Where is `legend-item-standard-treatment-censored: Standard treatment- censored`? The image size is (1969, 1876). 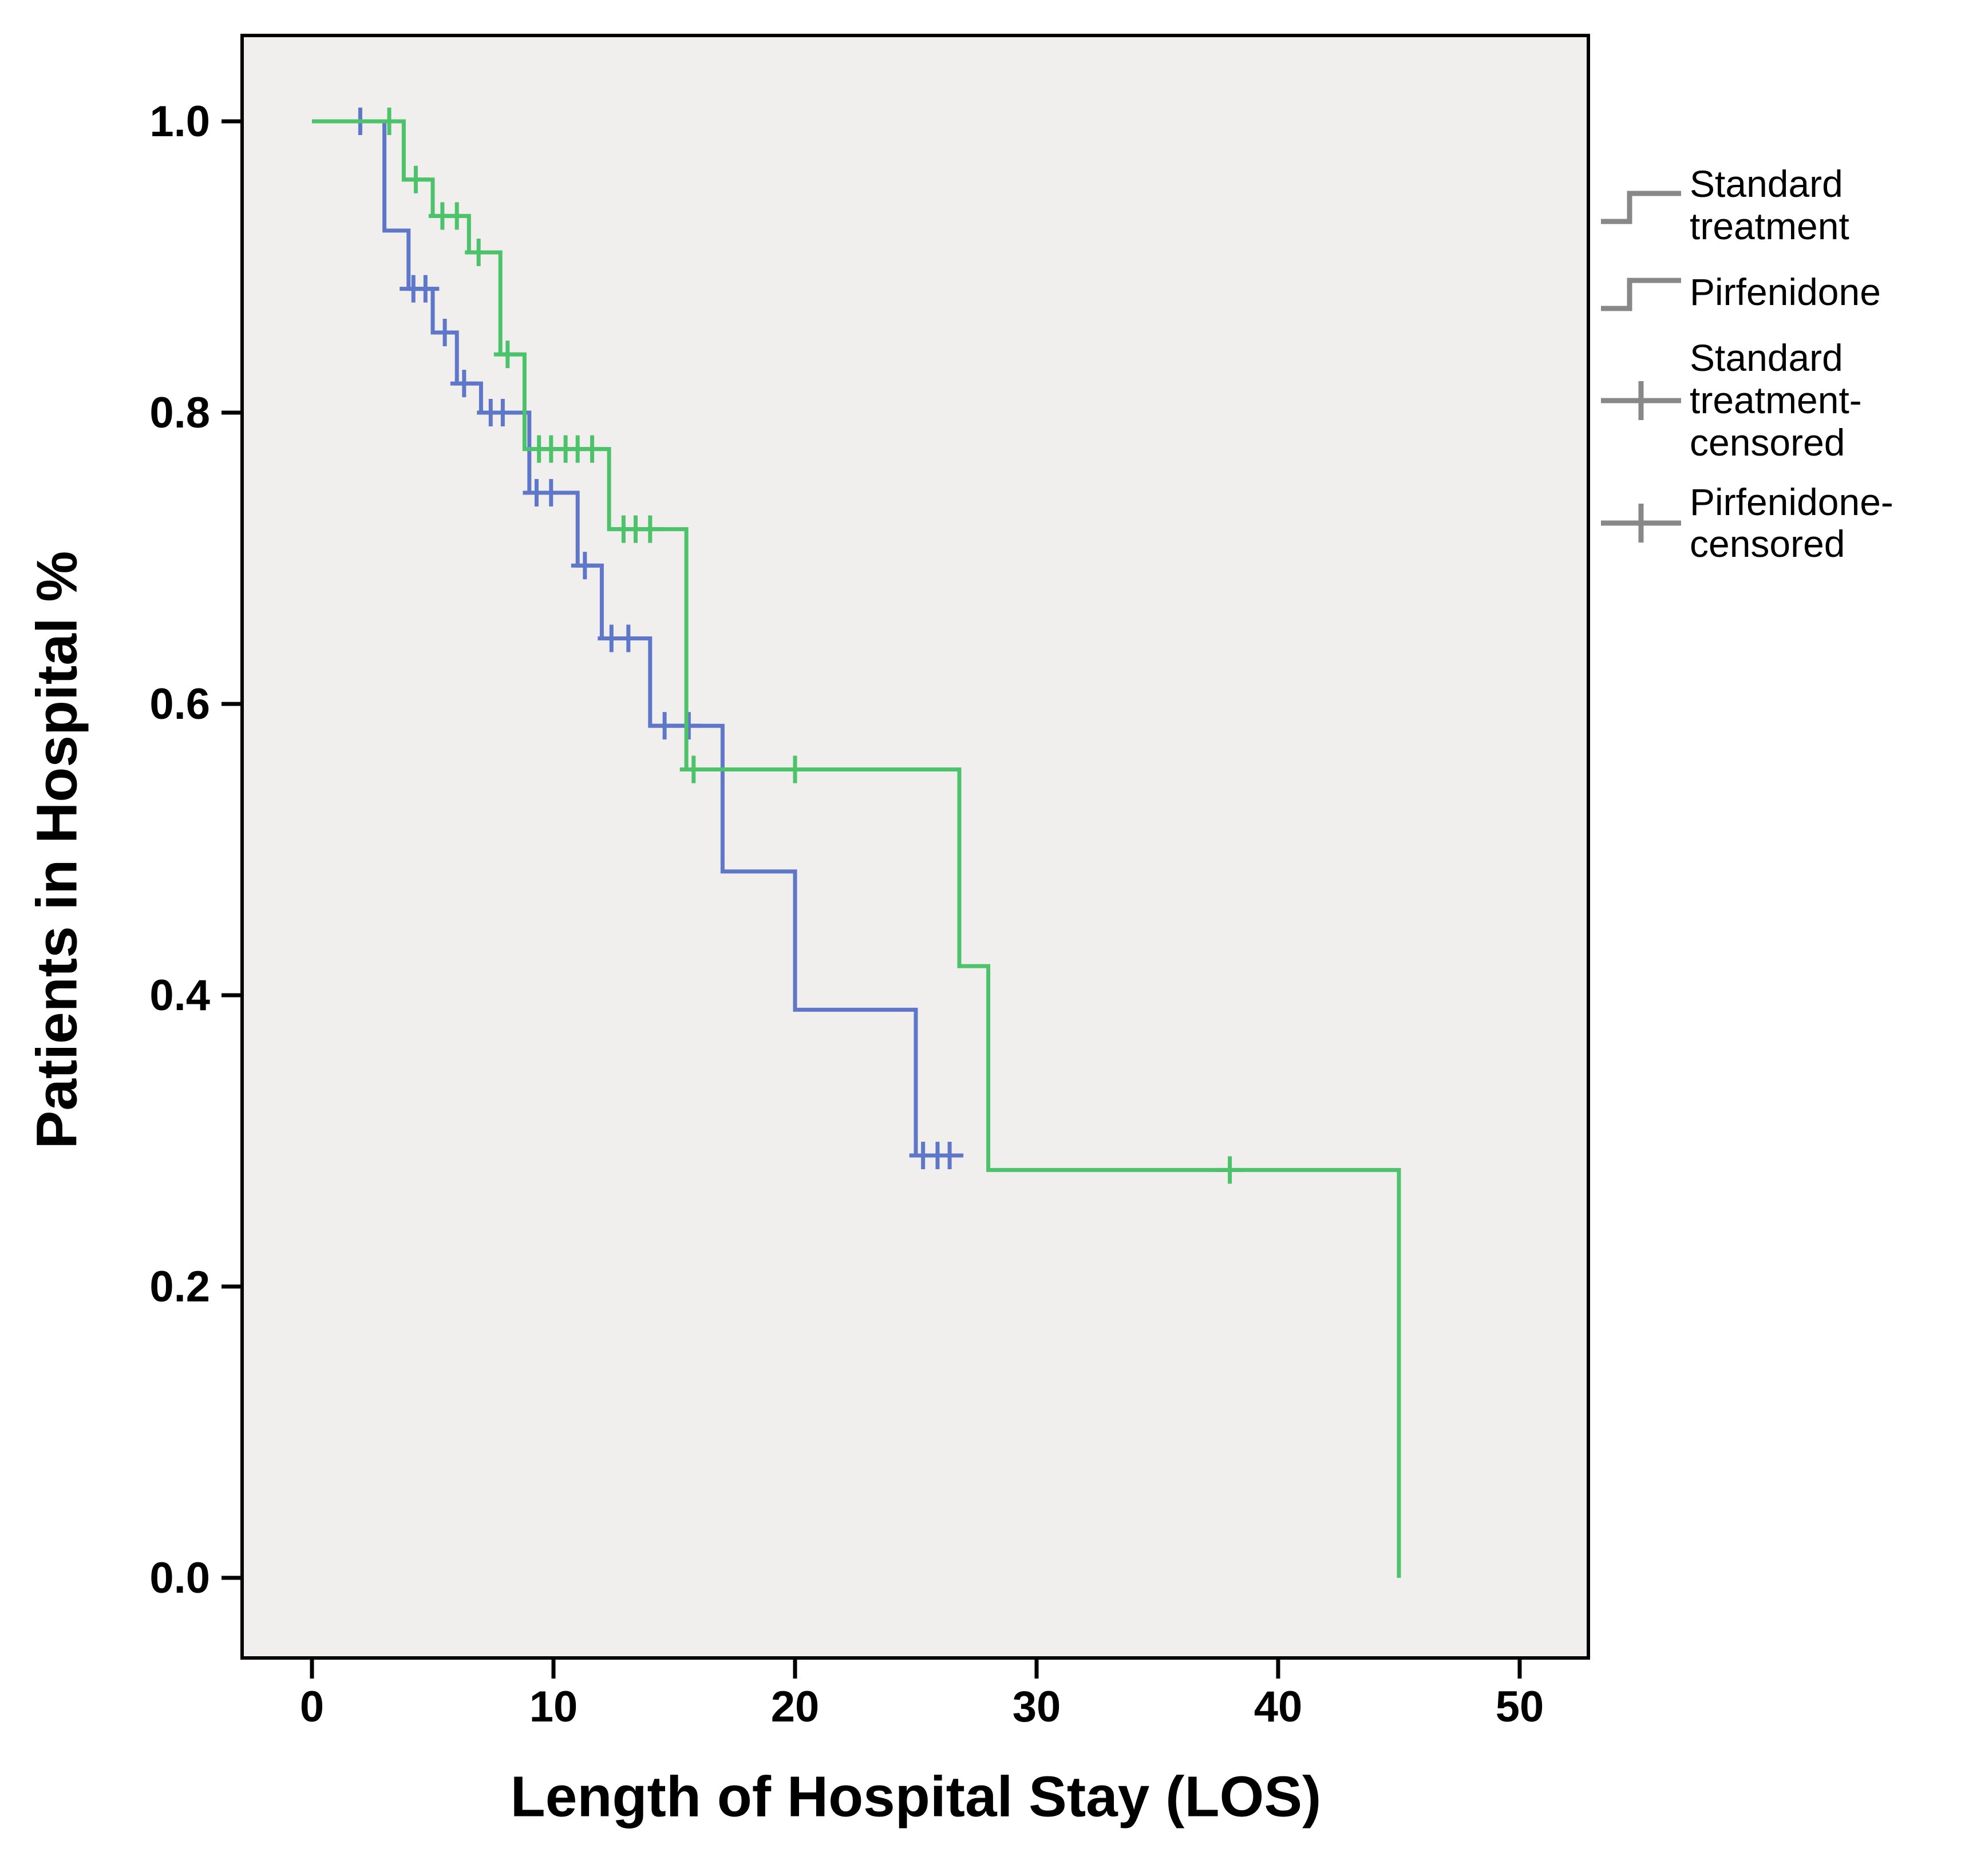
legend-item-standard-treatment-censored: Standard treatment- censored is located at coordinates (1746, 401).